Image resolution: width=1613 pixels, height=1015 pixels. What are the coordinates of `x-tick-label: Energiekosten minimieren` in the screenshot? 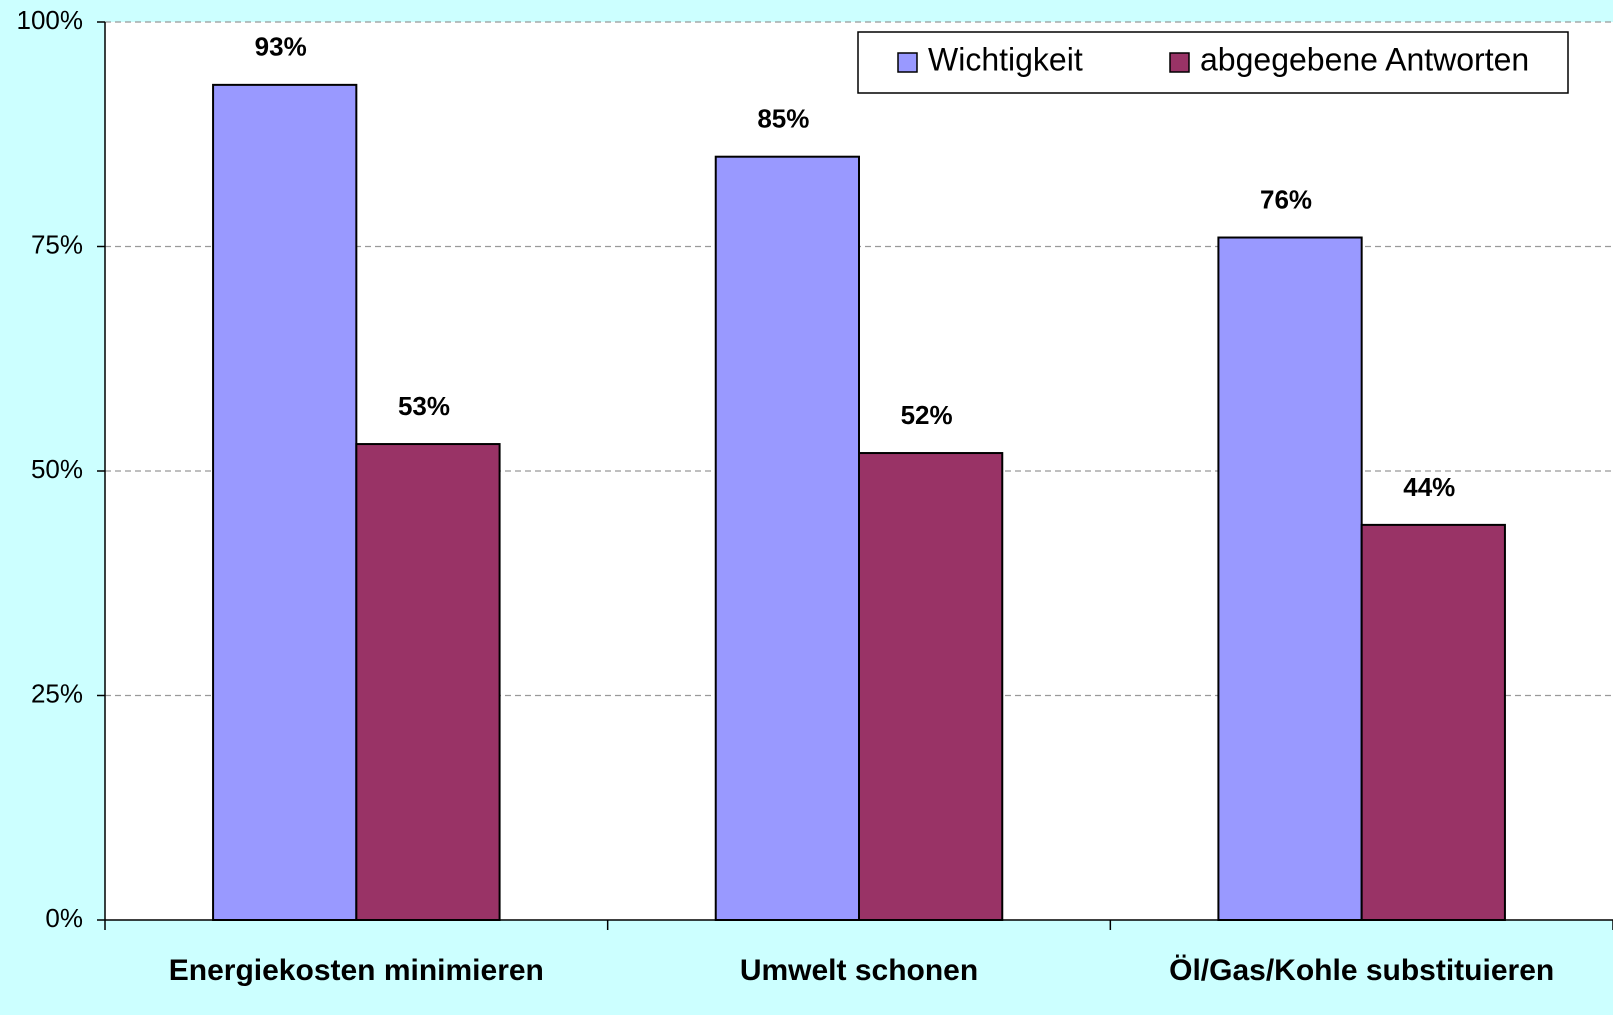 It's located at (356, 970).